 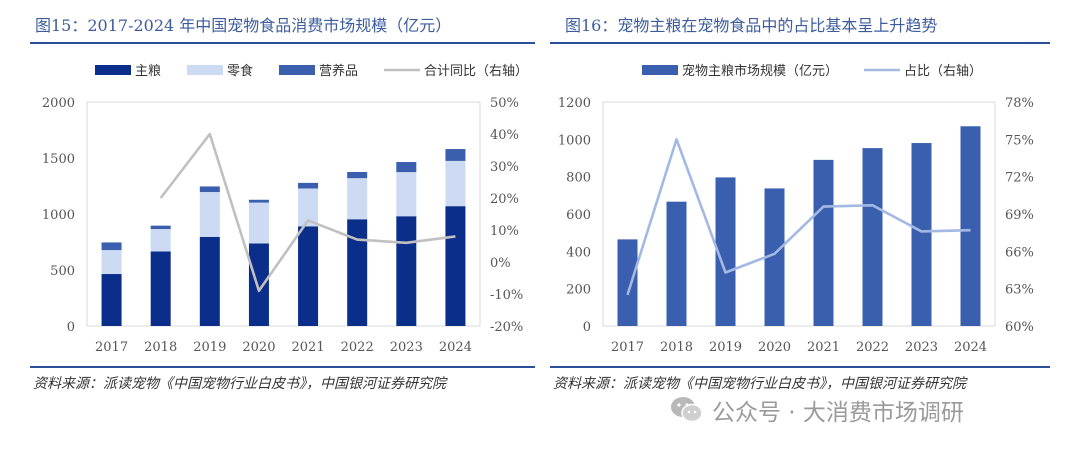 What do you see at coordinates (160, 347) in the screenshot?
I see `x-tick-label: 2018` at bounding box center [160, 347].